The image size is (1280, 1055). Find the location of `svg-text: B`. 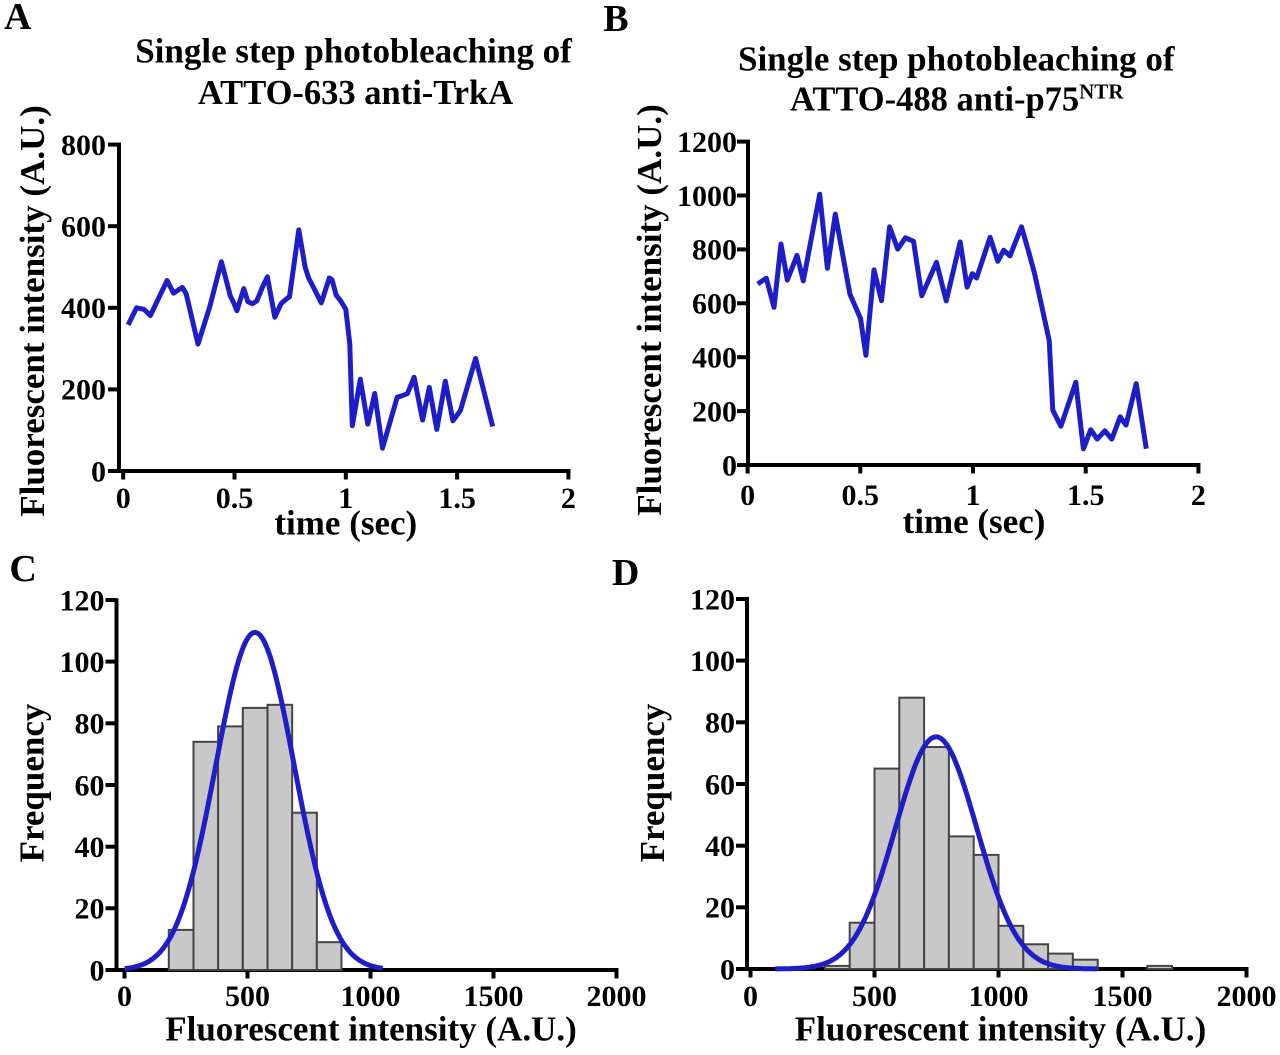

svg-text: B is located at coordinates (615, 20).